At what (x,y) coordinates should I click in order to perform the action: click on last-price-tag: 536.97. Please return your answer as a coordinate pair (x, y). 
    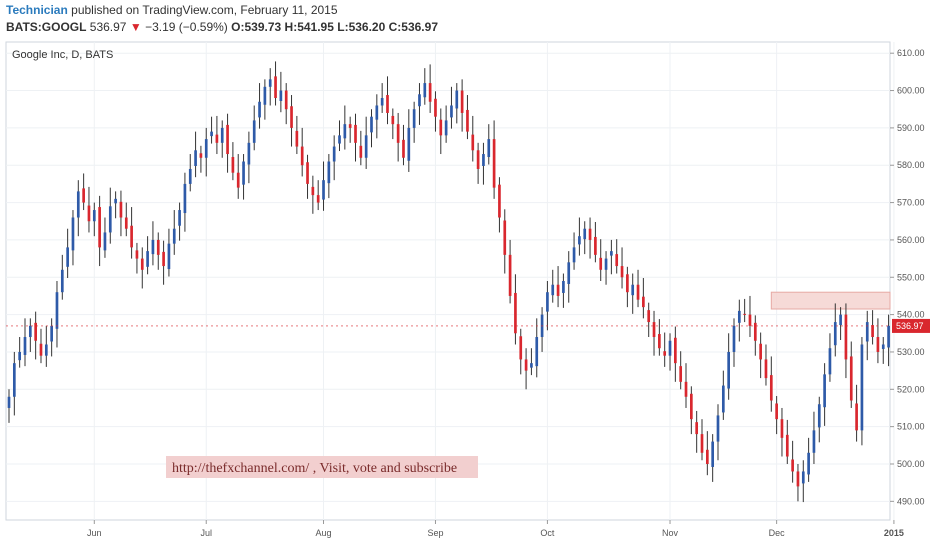
    Looking at the image, I should click on (468, 325).